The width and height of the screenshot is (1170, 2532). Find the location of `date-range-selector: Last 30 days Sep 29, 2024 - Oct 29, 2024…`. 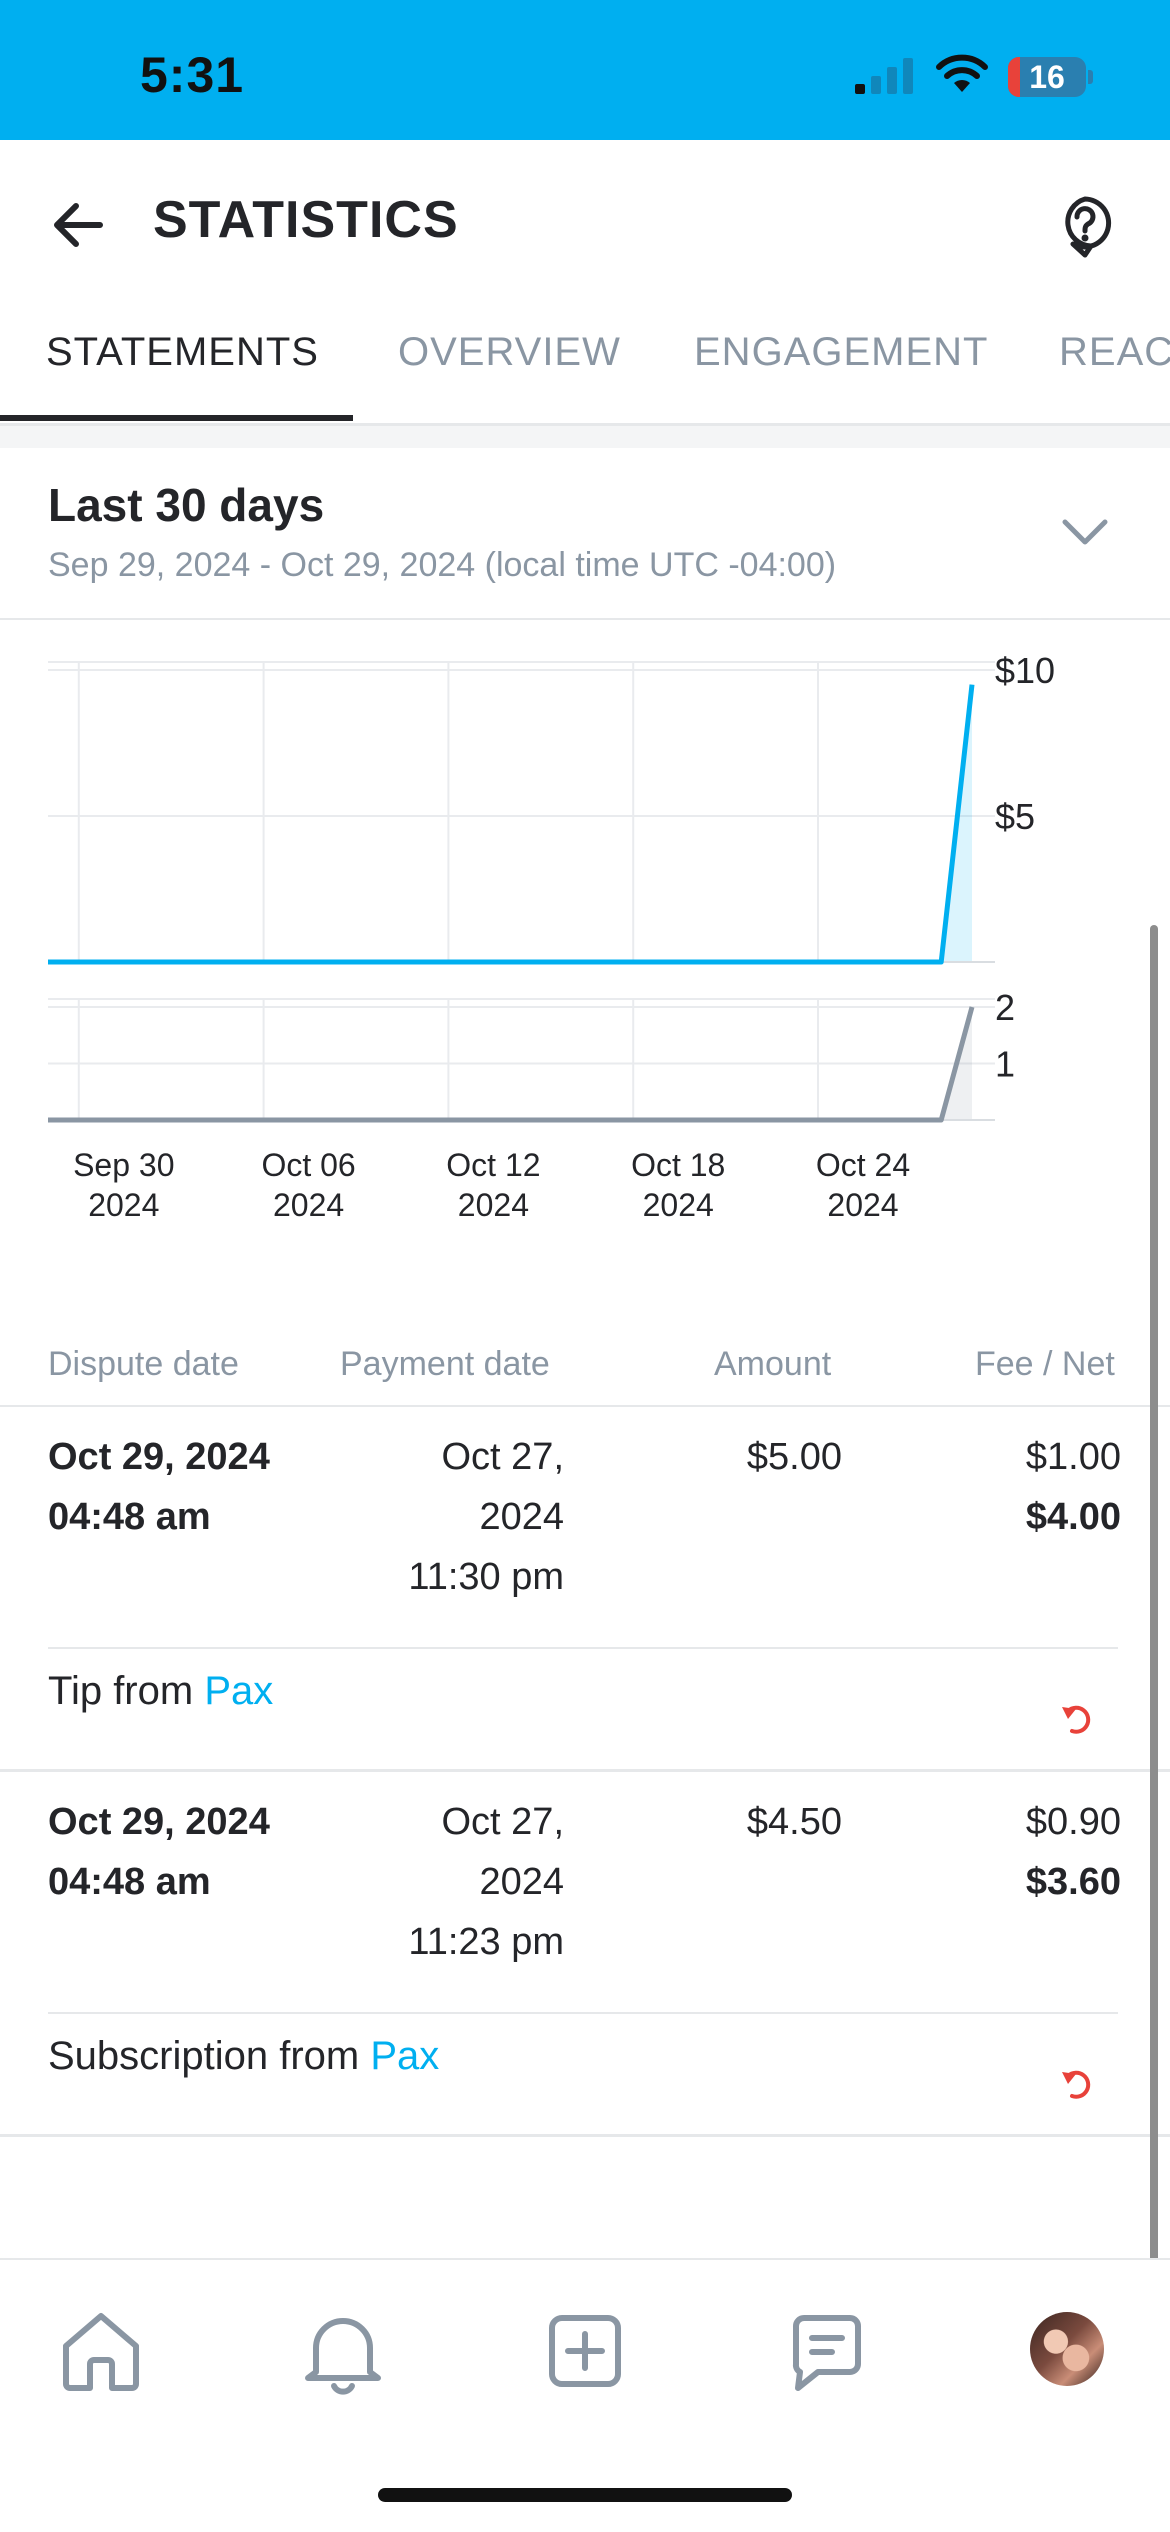

date-range-selector: Last 30 days Sep 29, 2024 - Oct 29, 2024… is located at coordinates (585, 534).